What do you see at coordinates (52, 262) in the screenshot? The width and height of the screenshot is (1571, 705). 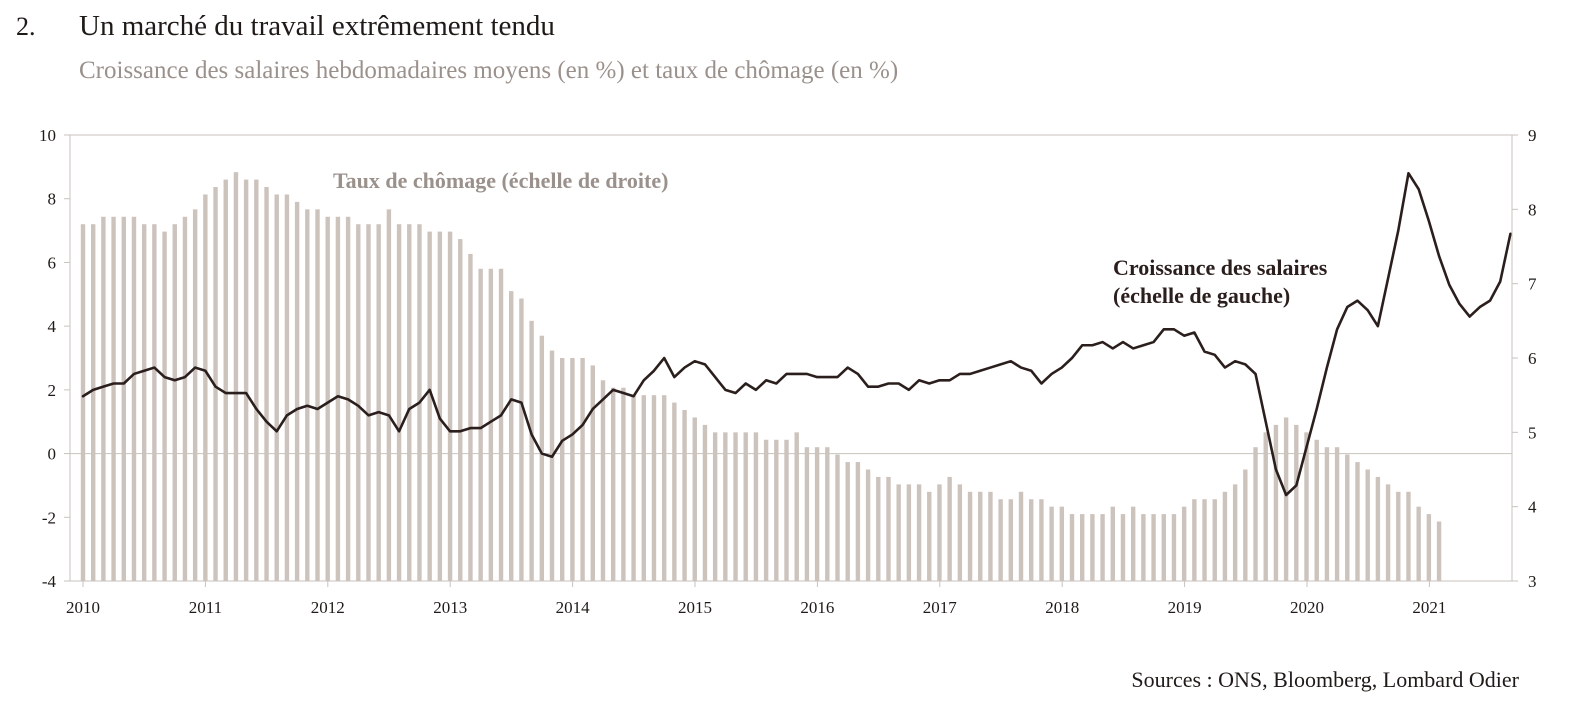 I see `left-tick-label: 6` at bounding box center [52, 262].